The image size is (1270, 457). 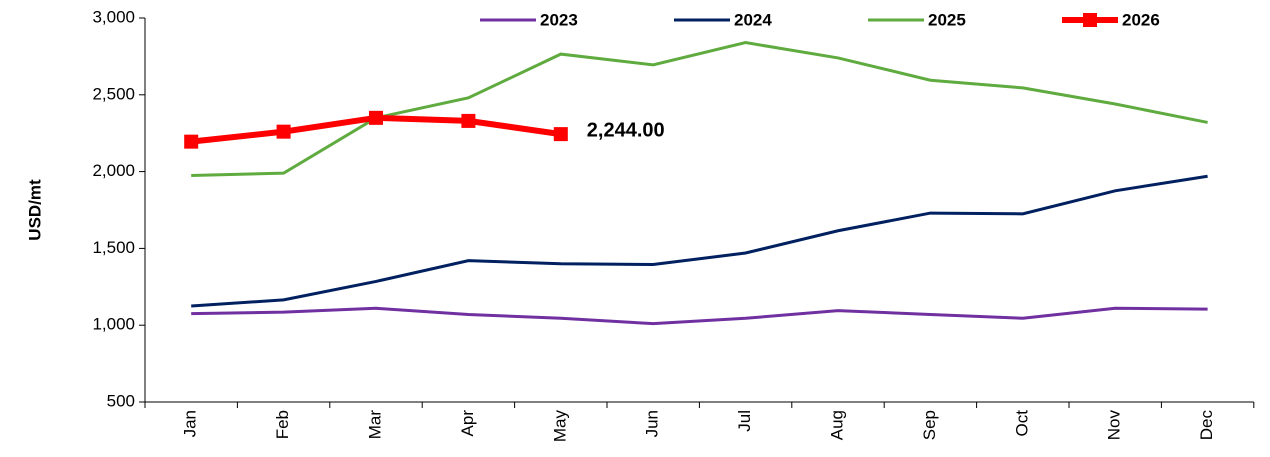 What do you see at coordinates (559, 426) in the screenshot?
I see `x-tick-label: May` at bounding box center [559, 426].